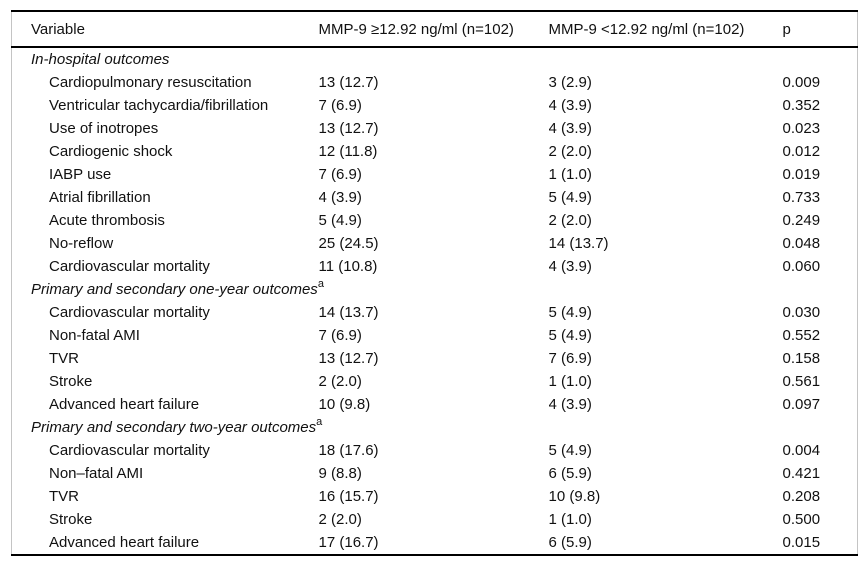  What do you see at coordinates (348, 496) in the screenshot?
I see `mmp9-high-cell: 16 (15.7)` at bounding box center [348, 496].